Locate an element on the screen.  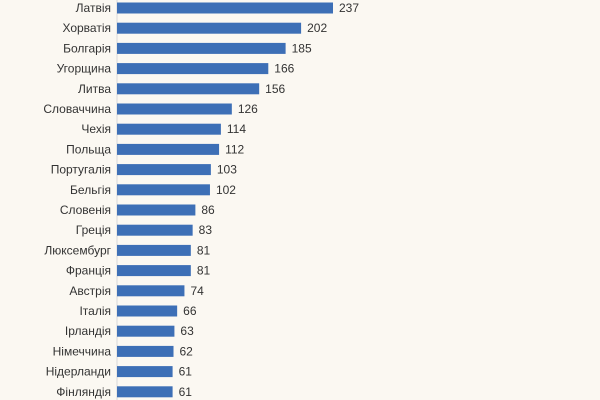
value-label: 126 is located at coordinates (248, 109).